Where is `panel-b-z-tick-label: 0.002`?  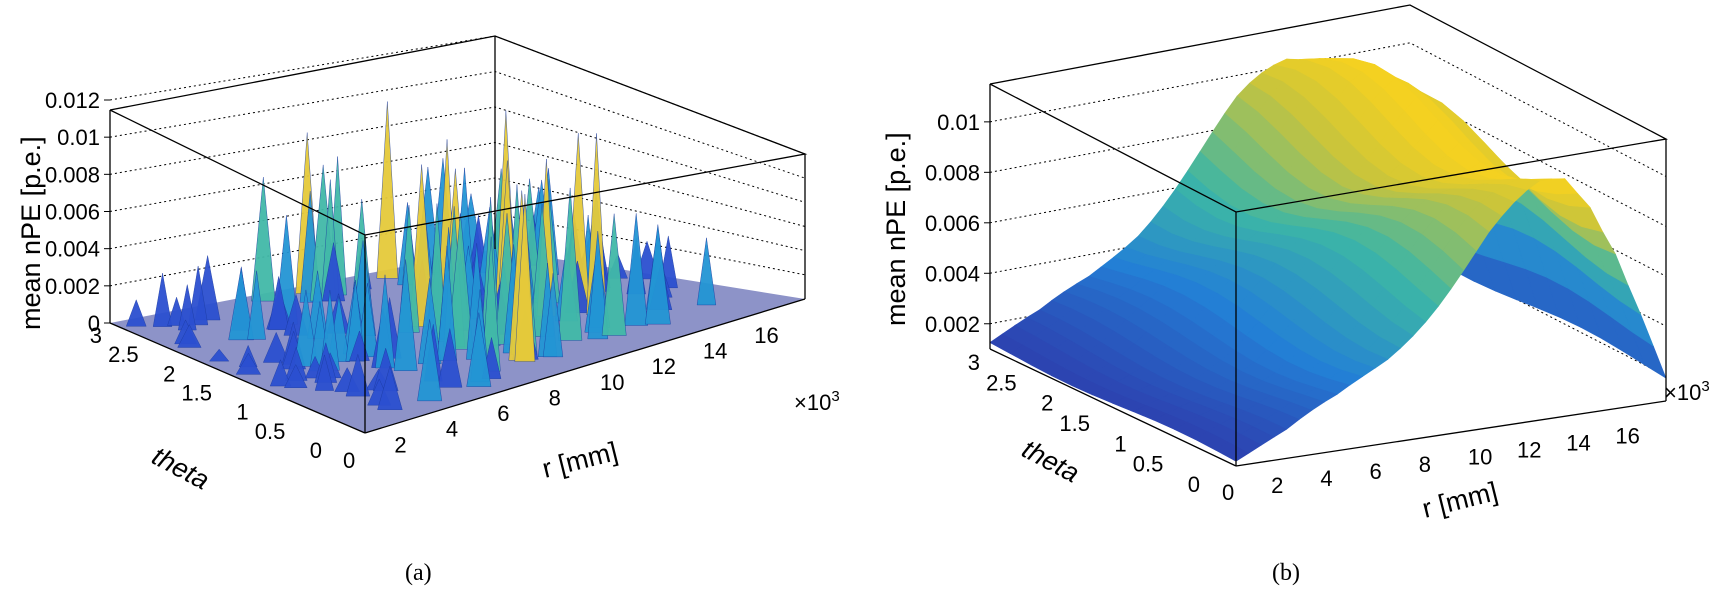 panel-b-z-tick-label: 0.002 is located at coordinates (952, 324).